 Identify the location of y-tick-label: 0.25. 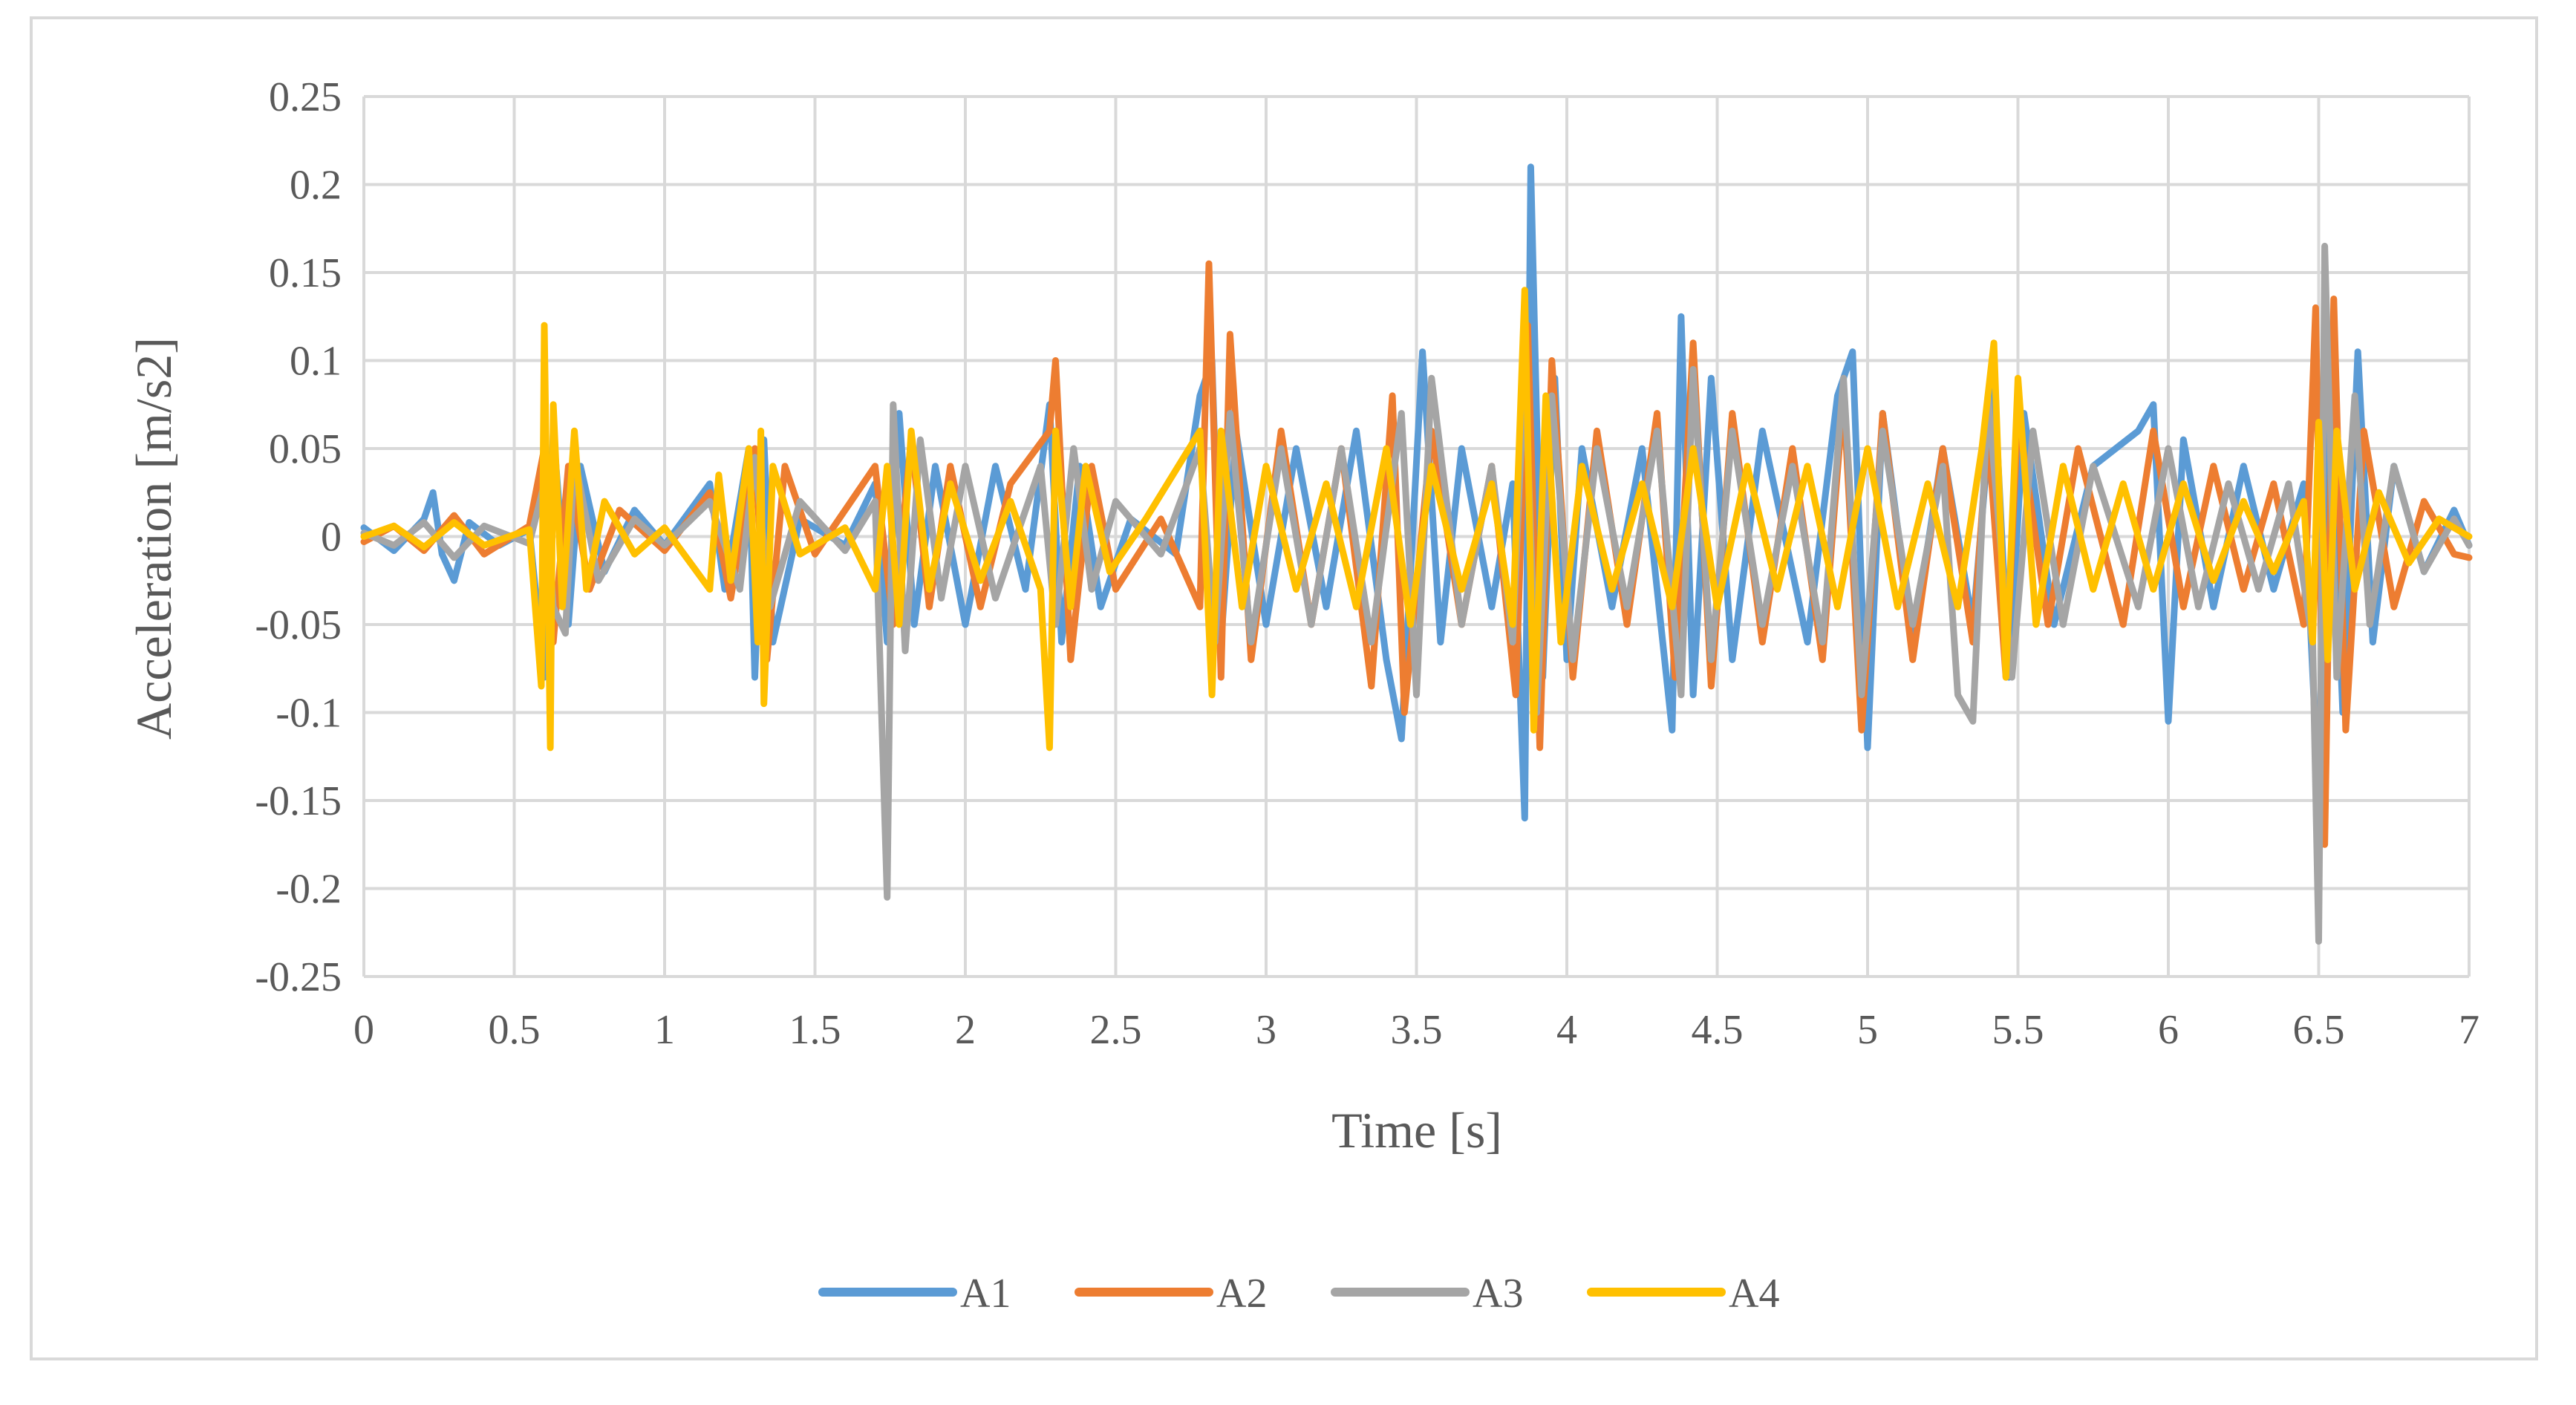
(305, 97).